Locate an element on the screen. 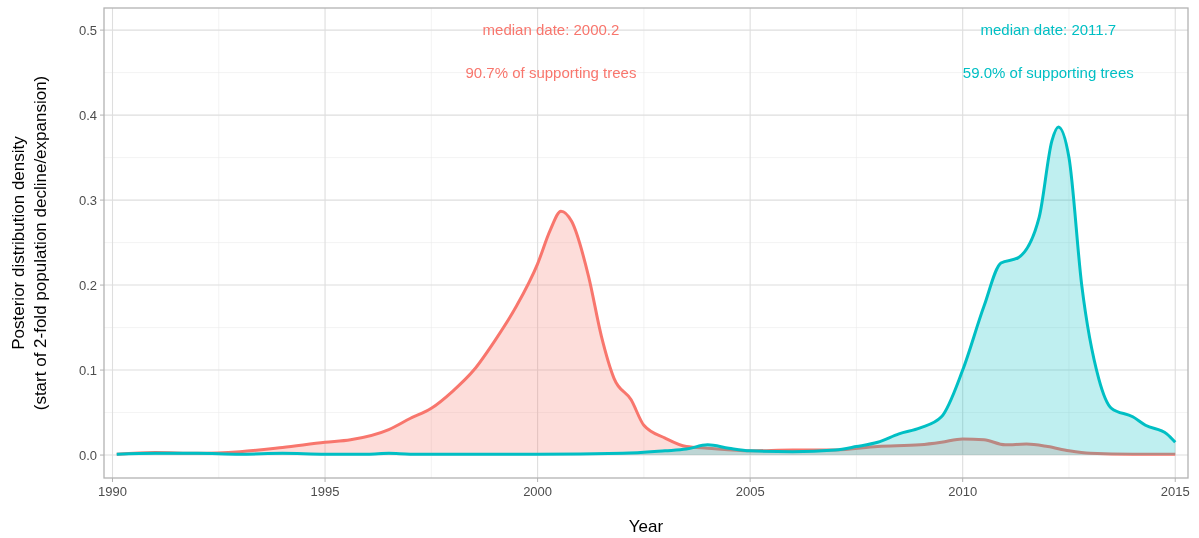 The width and height of the screenshot is (1199, 538). y-tick-label: 0.0 is located at coordinates (87, 455).